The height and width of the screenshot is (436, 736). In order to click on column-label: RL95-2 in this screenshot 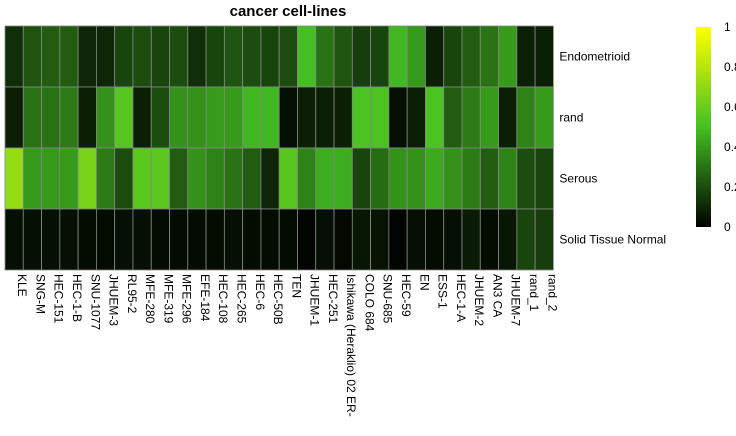, I will do `click(132, 294)`.